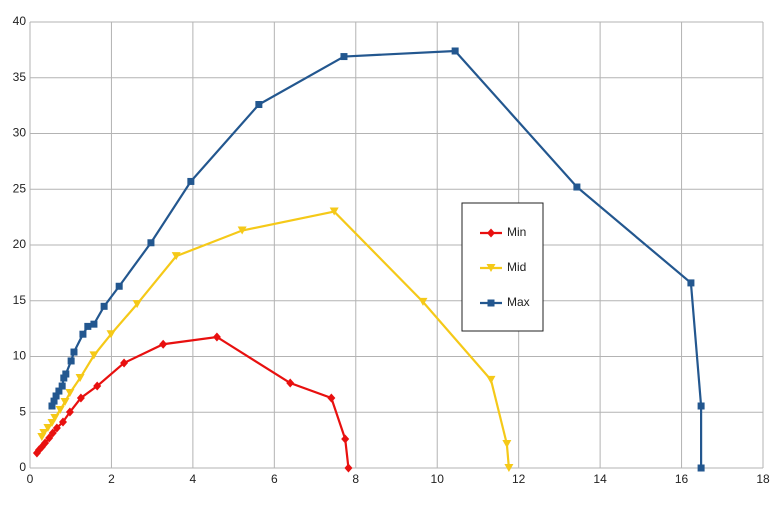 This screenshot has width=780, height=505. I want to click on x-tick-label: 8, so click(355, 479).